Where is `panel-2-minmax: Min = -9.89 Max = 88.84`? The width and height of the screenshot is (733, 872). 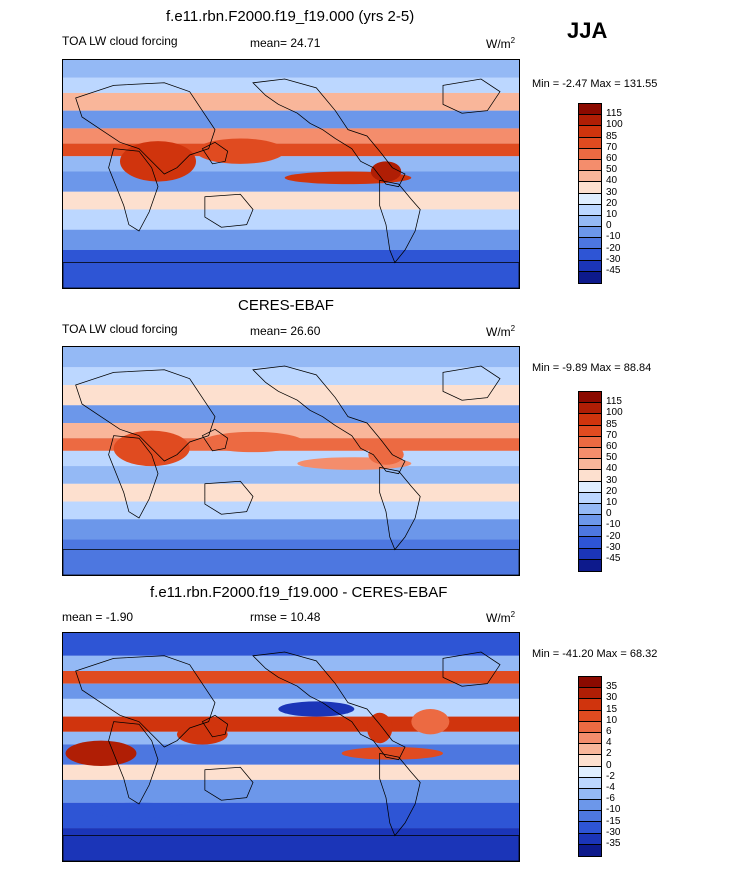 panel-2-minmax: Min = -9.89 Max = 88.84 is located at coordinates (592, 368).